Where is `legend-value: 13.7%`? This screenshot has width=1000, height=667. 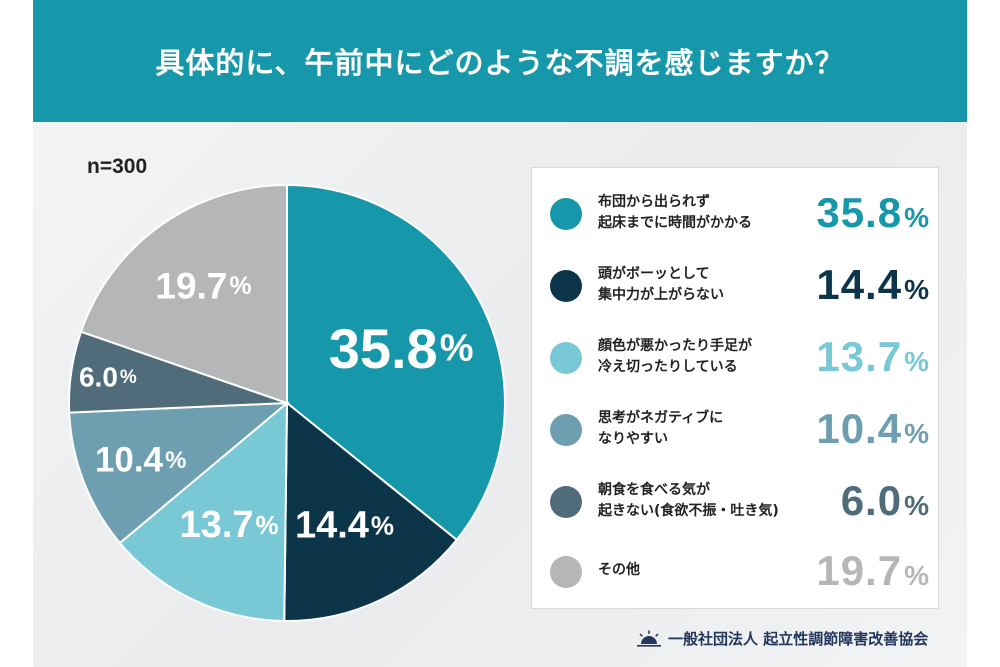 legend-value: 13.7% is located at coordinates (873, 359).